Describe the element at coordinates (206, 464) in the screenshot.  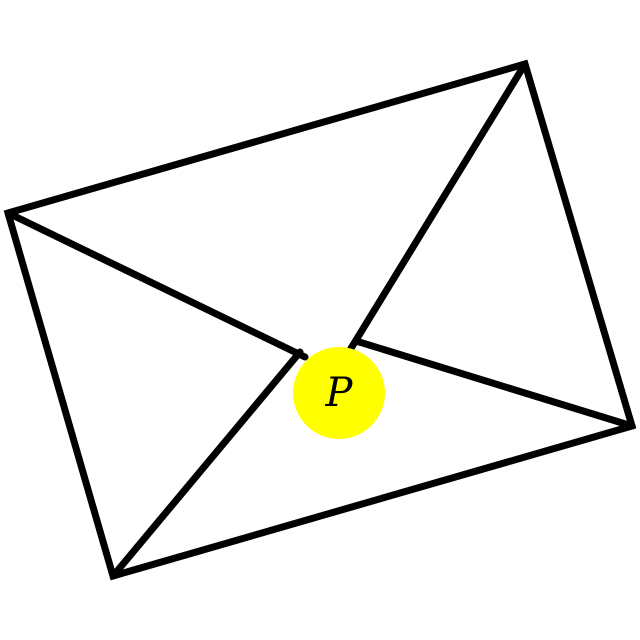
I see `line-bottom-left-to-center` at that location.